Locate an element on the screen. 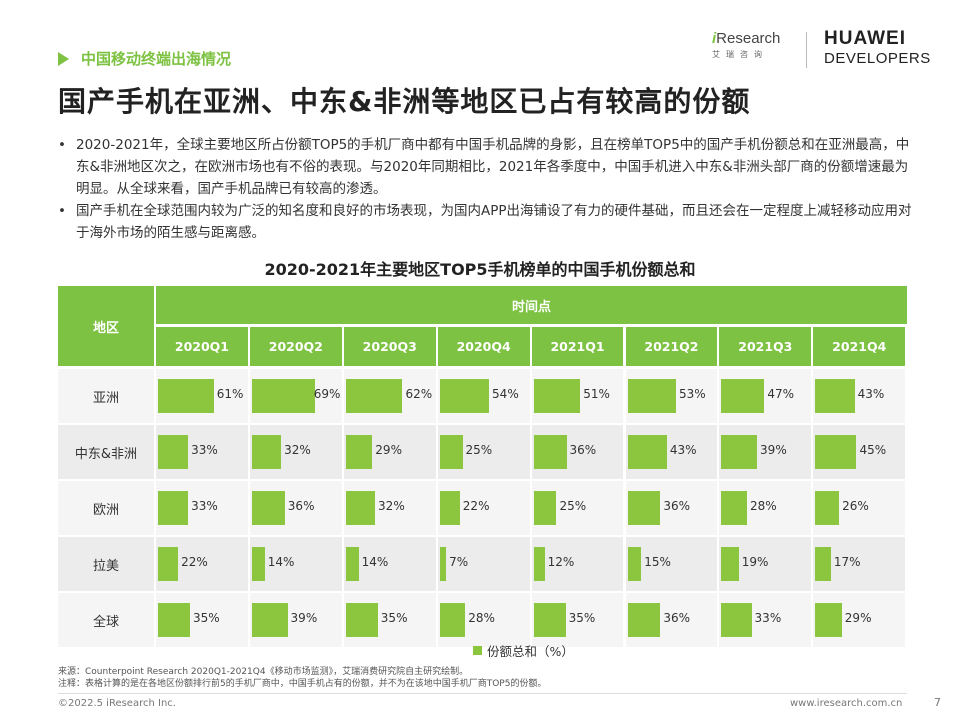 The width and height of the screenshot is (960, 720). huawei-developers-logo: HUAWEI DEVELOPERS is located at coordinates (877, 48).